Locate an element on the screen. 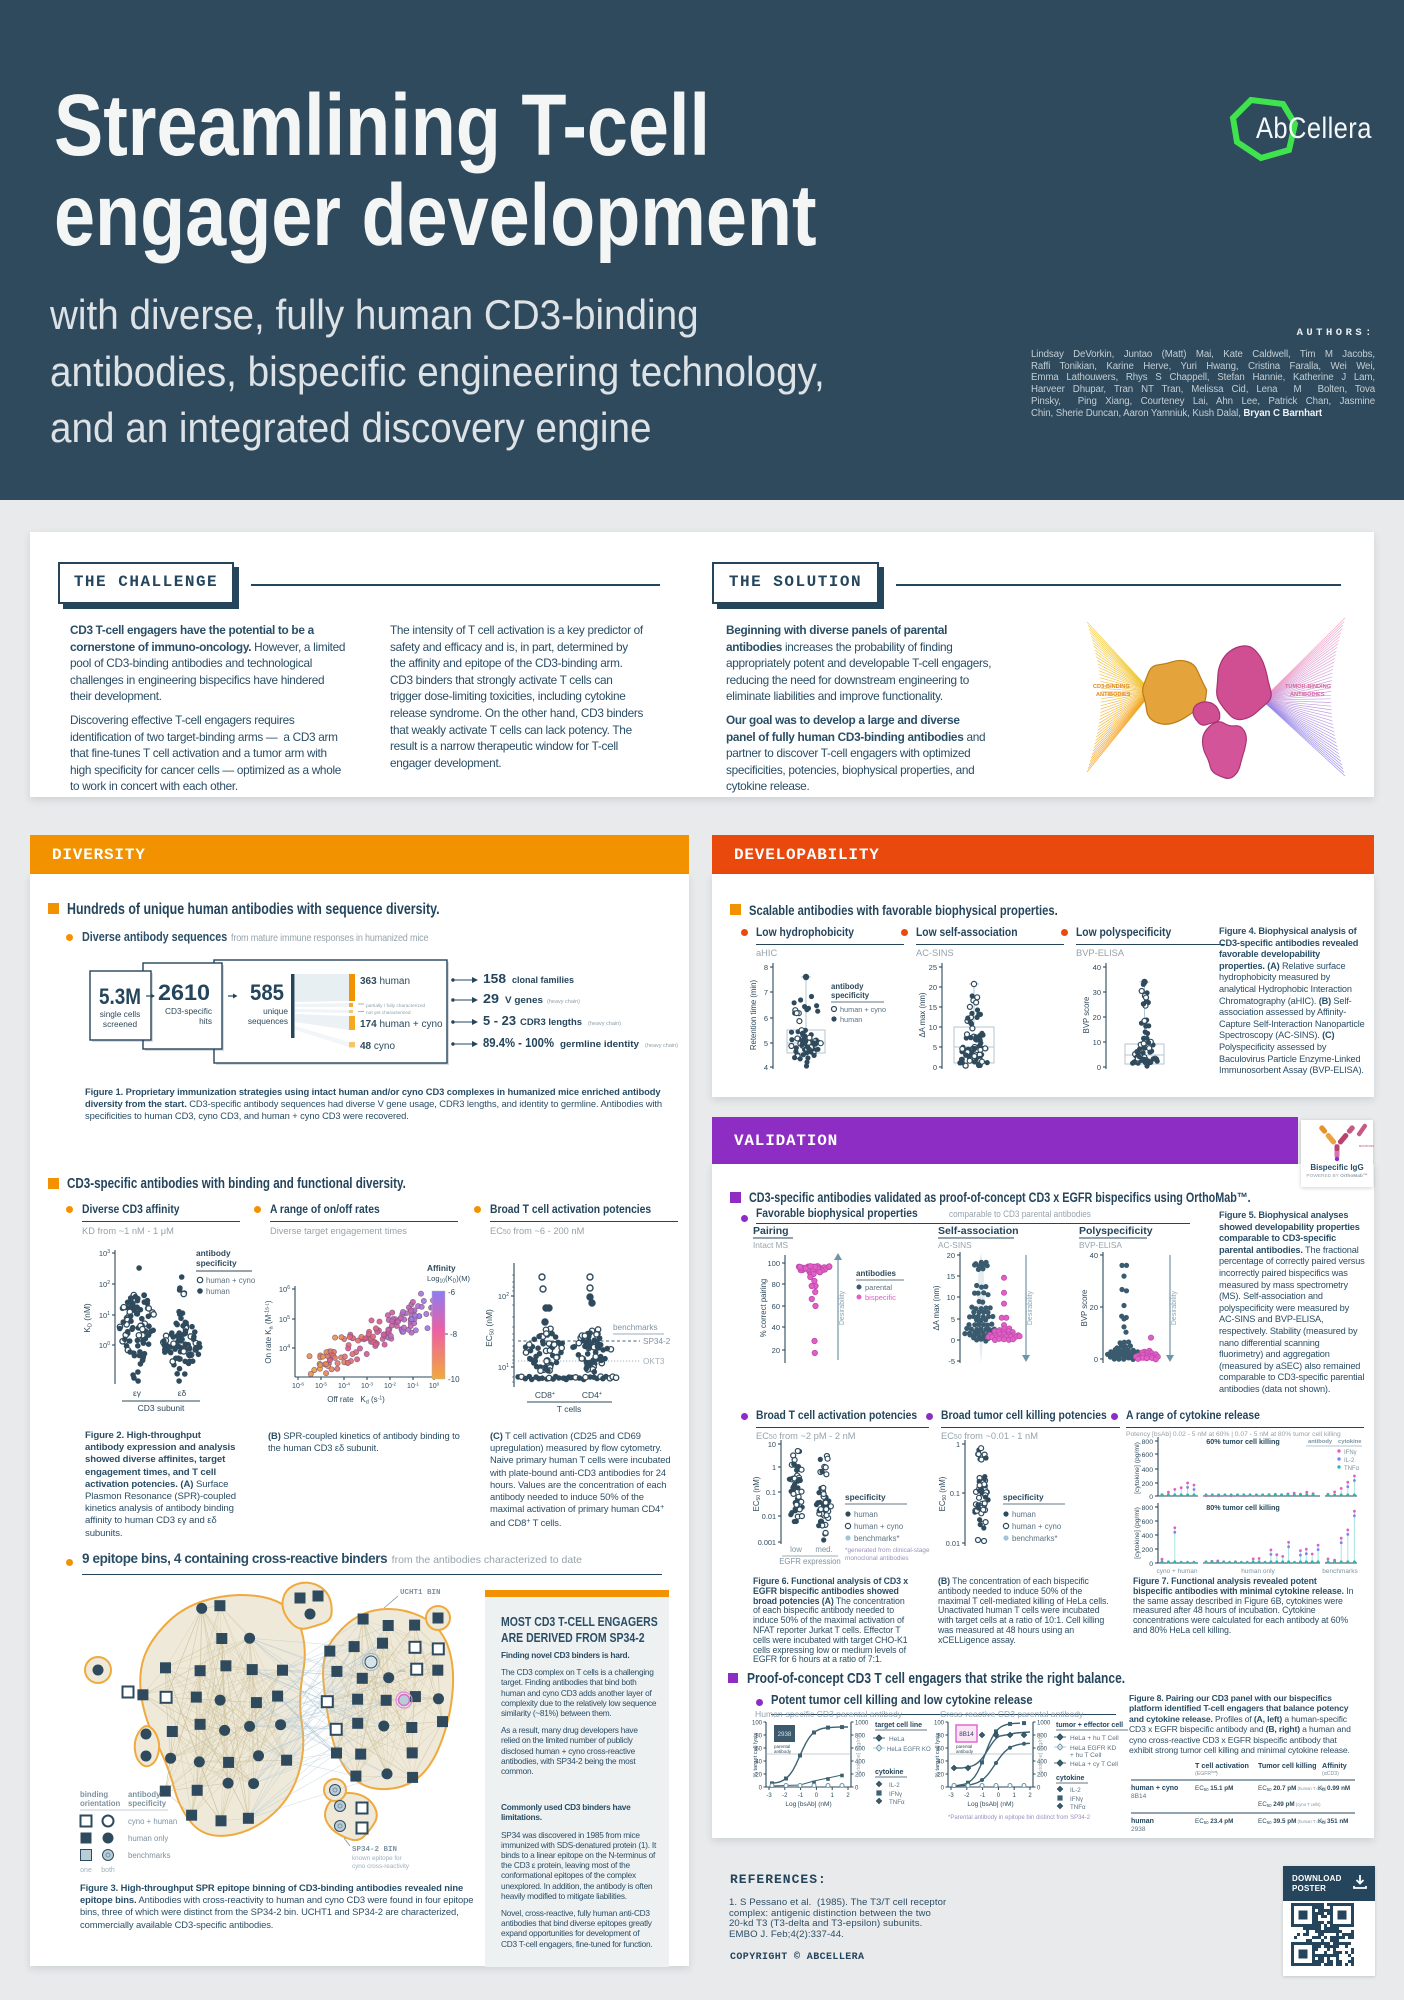 Image resolution: width=1404 pixels, height=2000 pixels. svg-text: 10² is located at coordinates (503, 1296).